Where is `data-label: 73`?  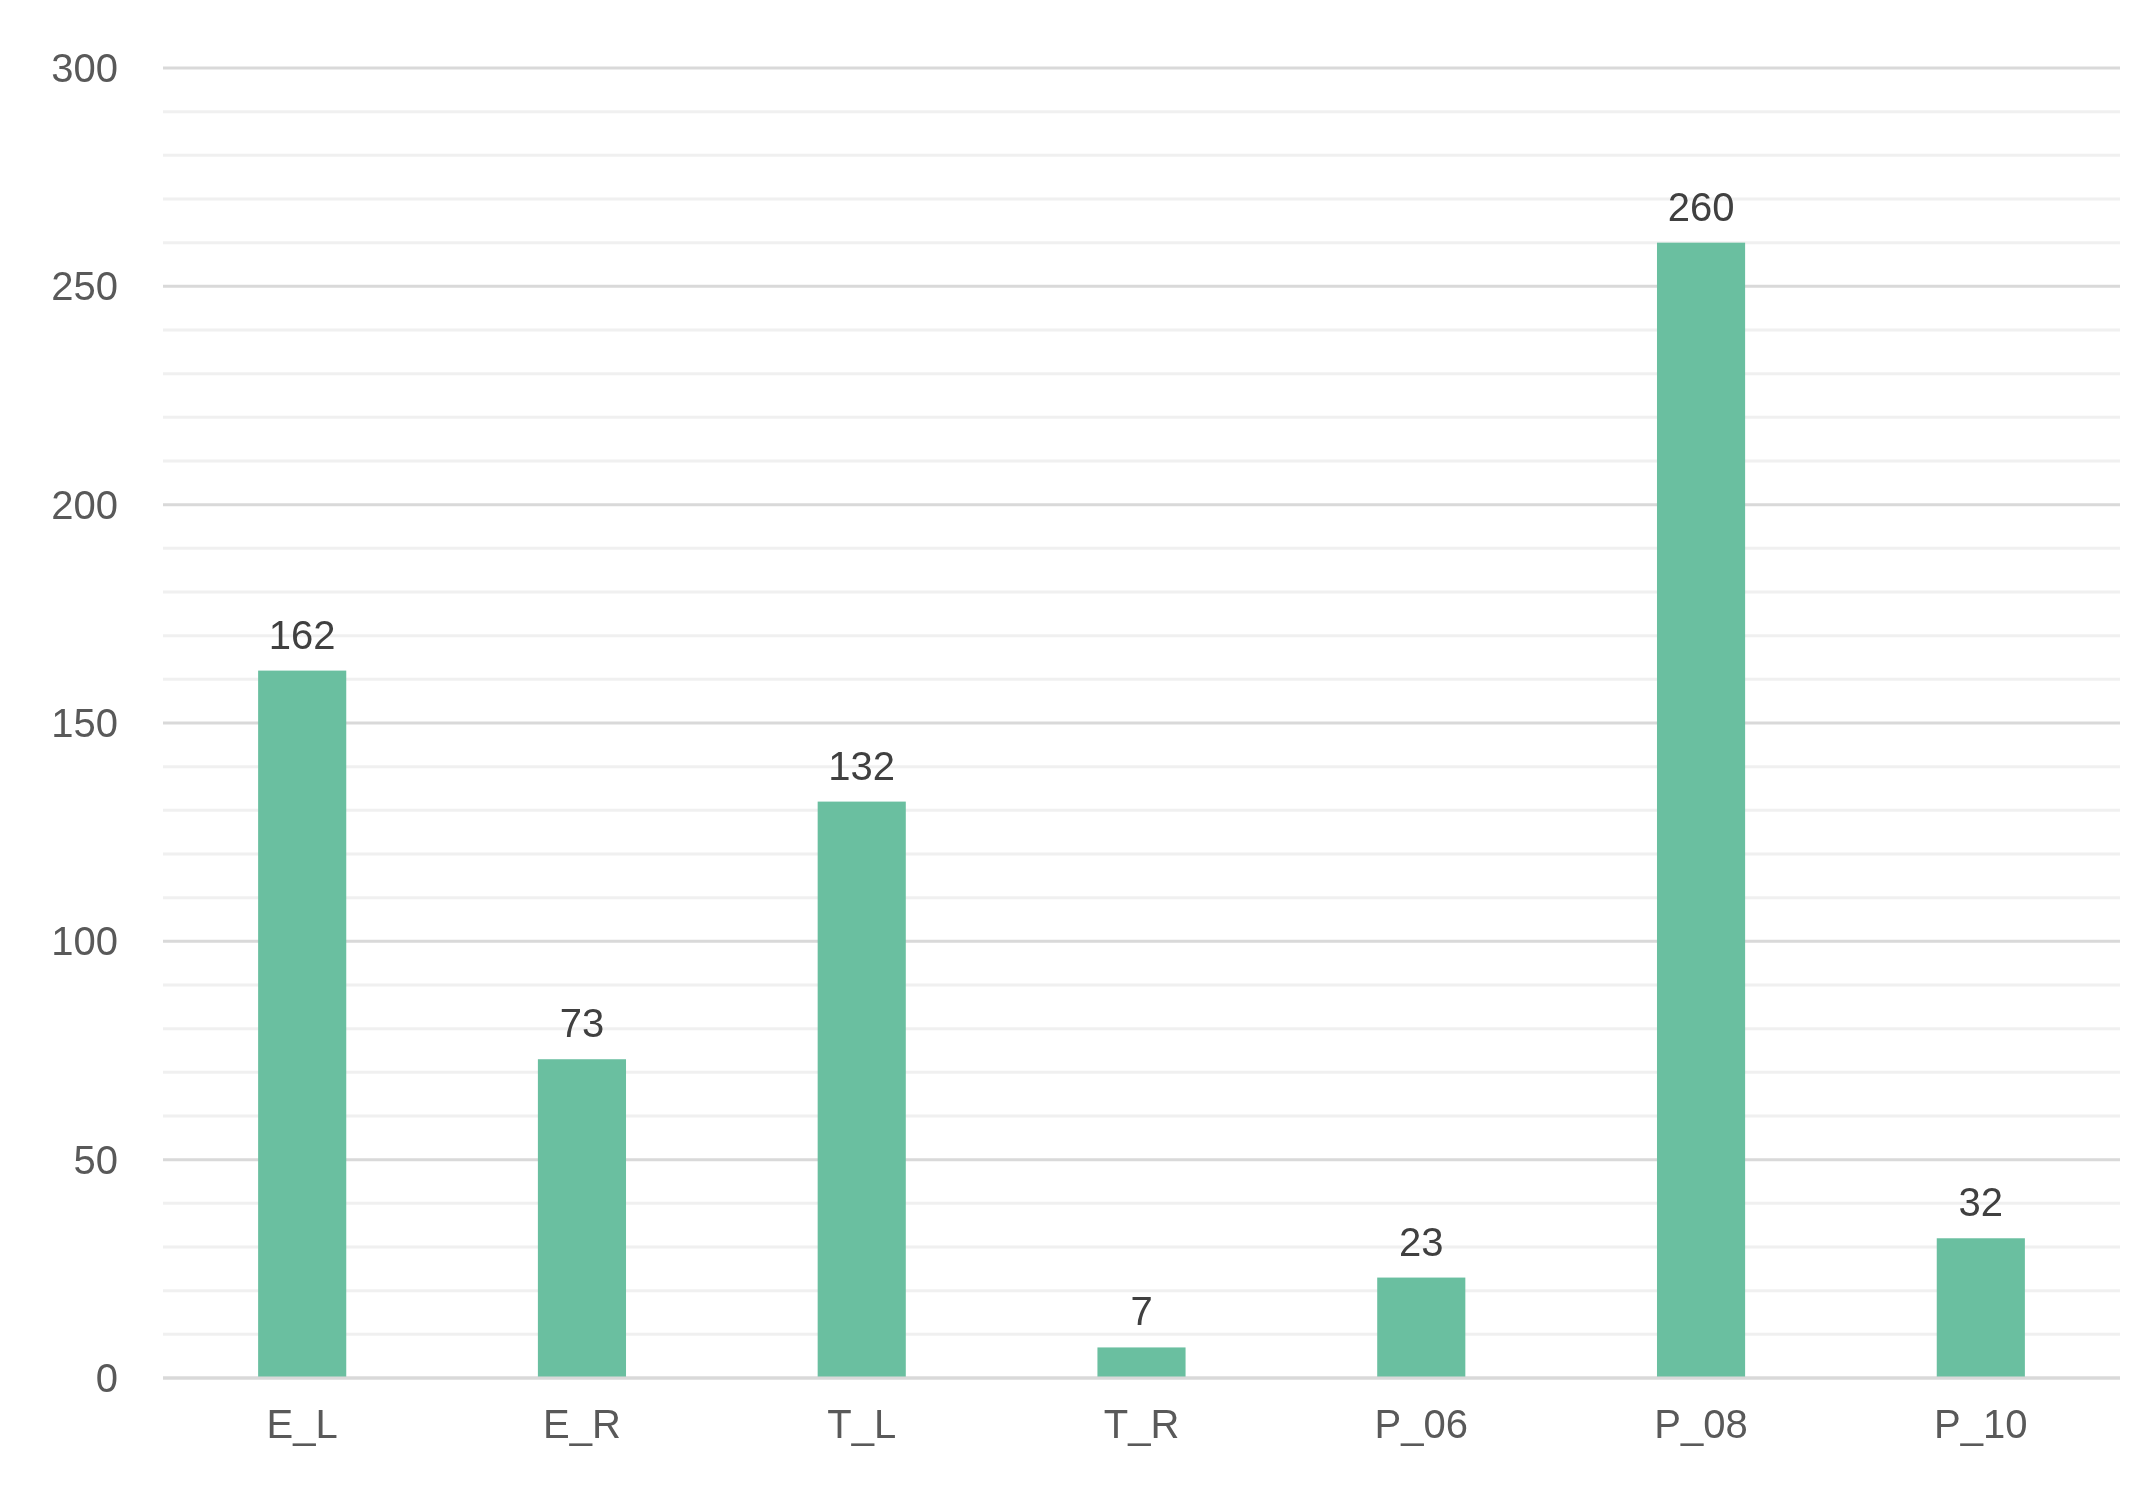
data-label: 73 is located at coordinates (582, 1023).